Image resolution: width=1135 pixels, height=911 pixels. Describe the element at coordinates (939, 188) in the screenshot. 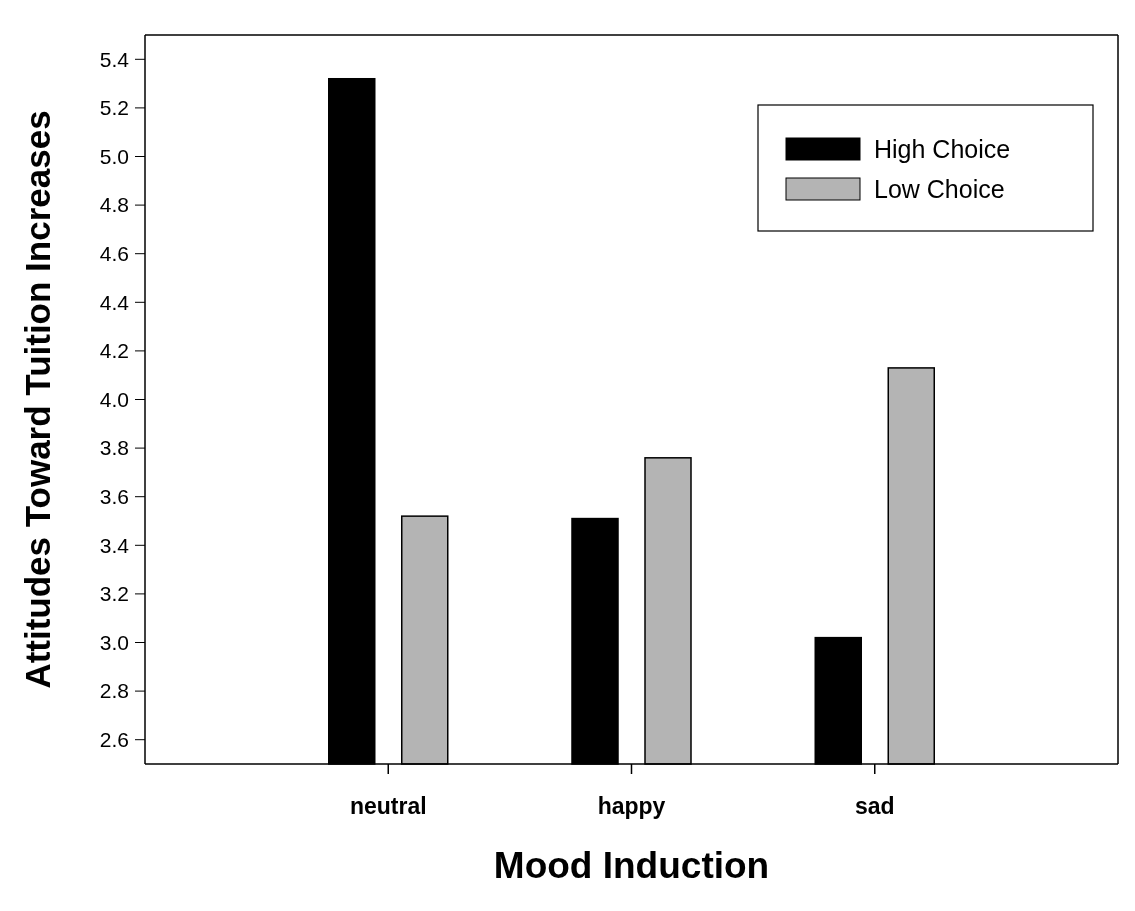

I see `legend-label: Low Choice` at that location.